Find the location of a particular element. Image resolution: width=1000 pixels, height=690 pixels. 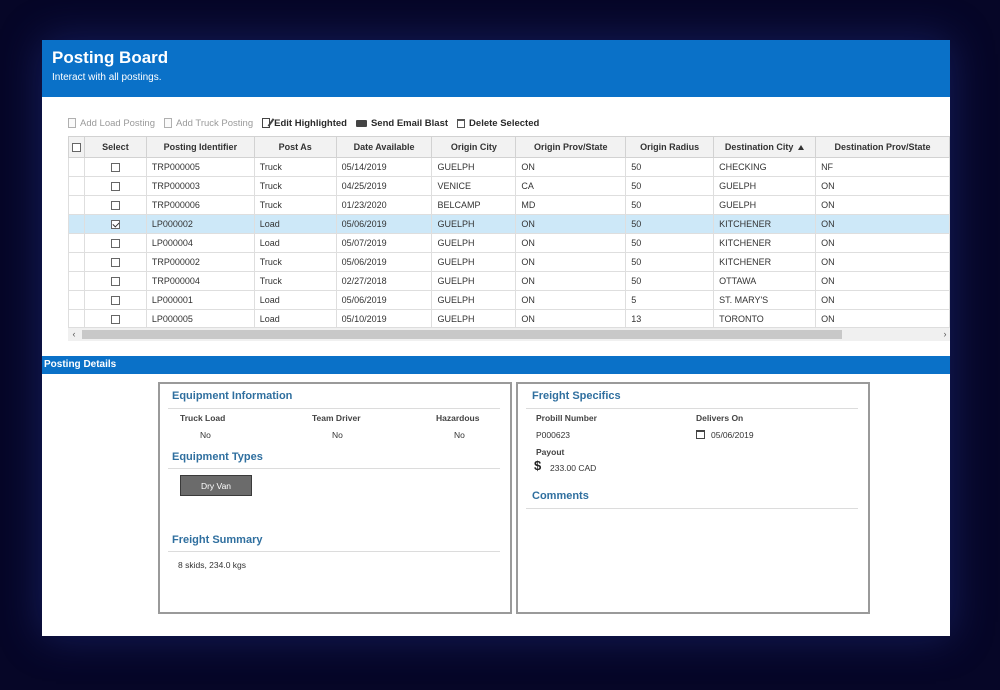

edit-icon is located at coordinates (266, 123).